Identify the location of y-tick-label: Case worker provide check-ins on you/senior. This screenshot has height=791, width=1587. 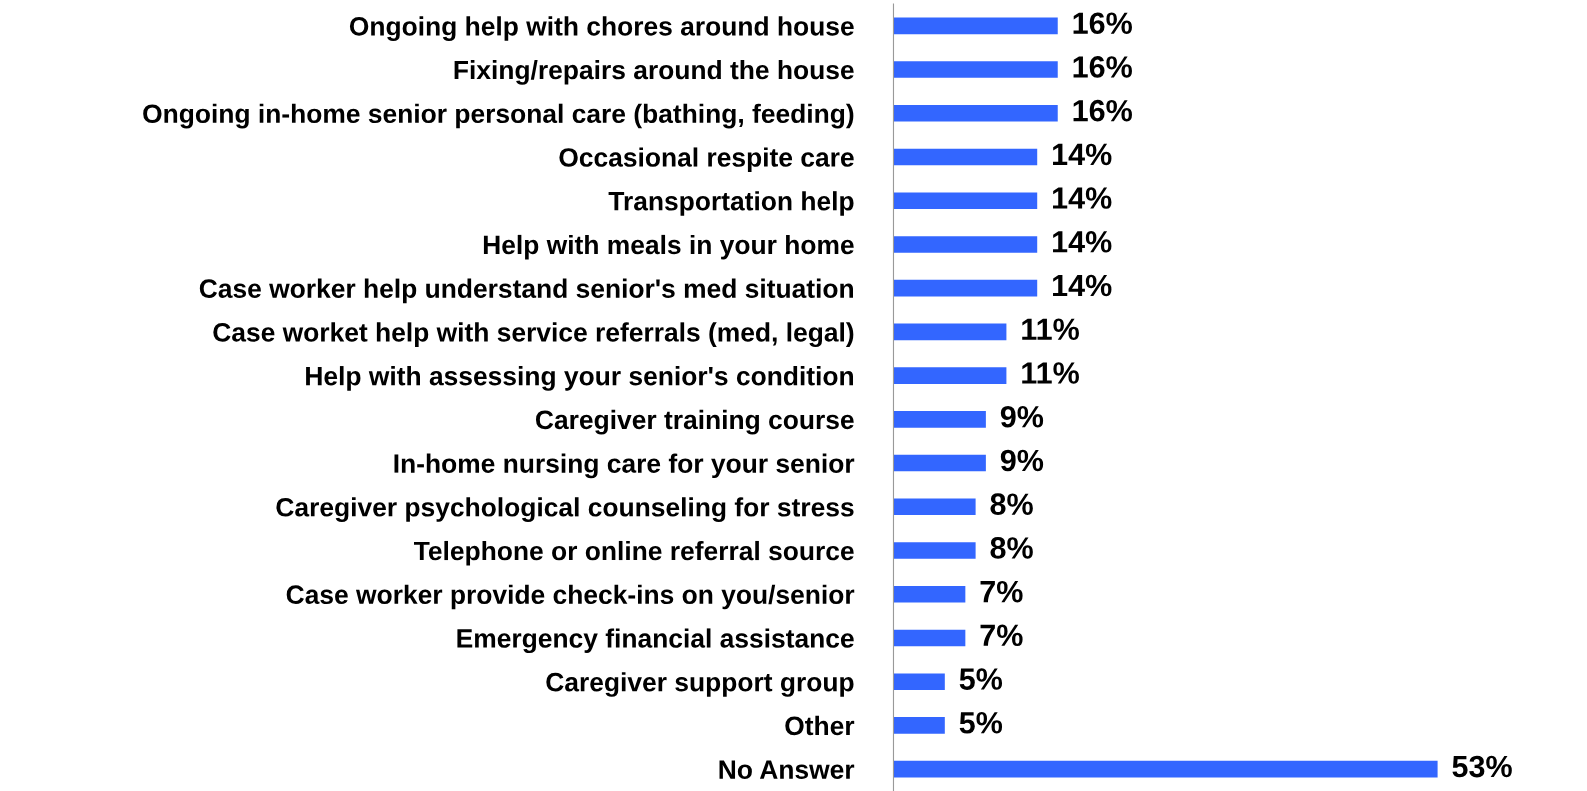
(570, 597).